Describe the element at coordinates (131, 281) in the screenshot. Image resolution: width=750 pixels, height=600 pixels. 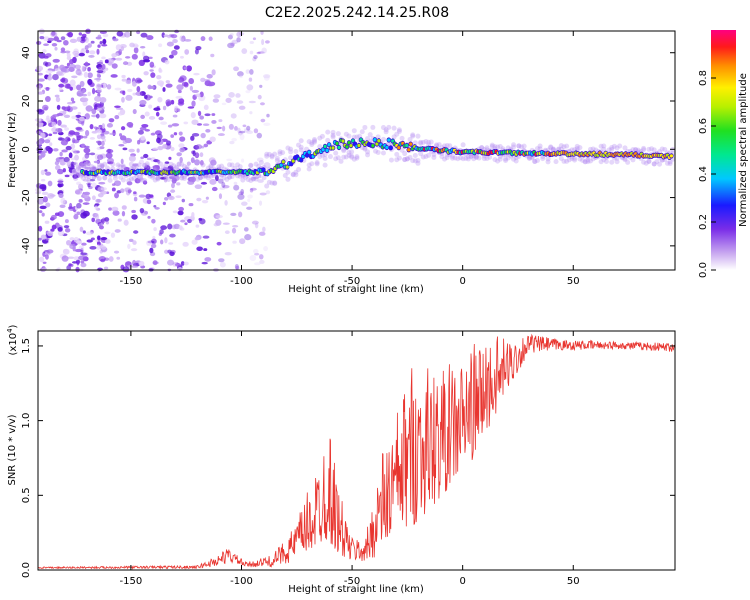
I see `x-tick-label: -150` at that location.